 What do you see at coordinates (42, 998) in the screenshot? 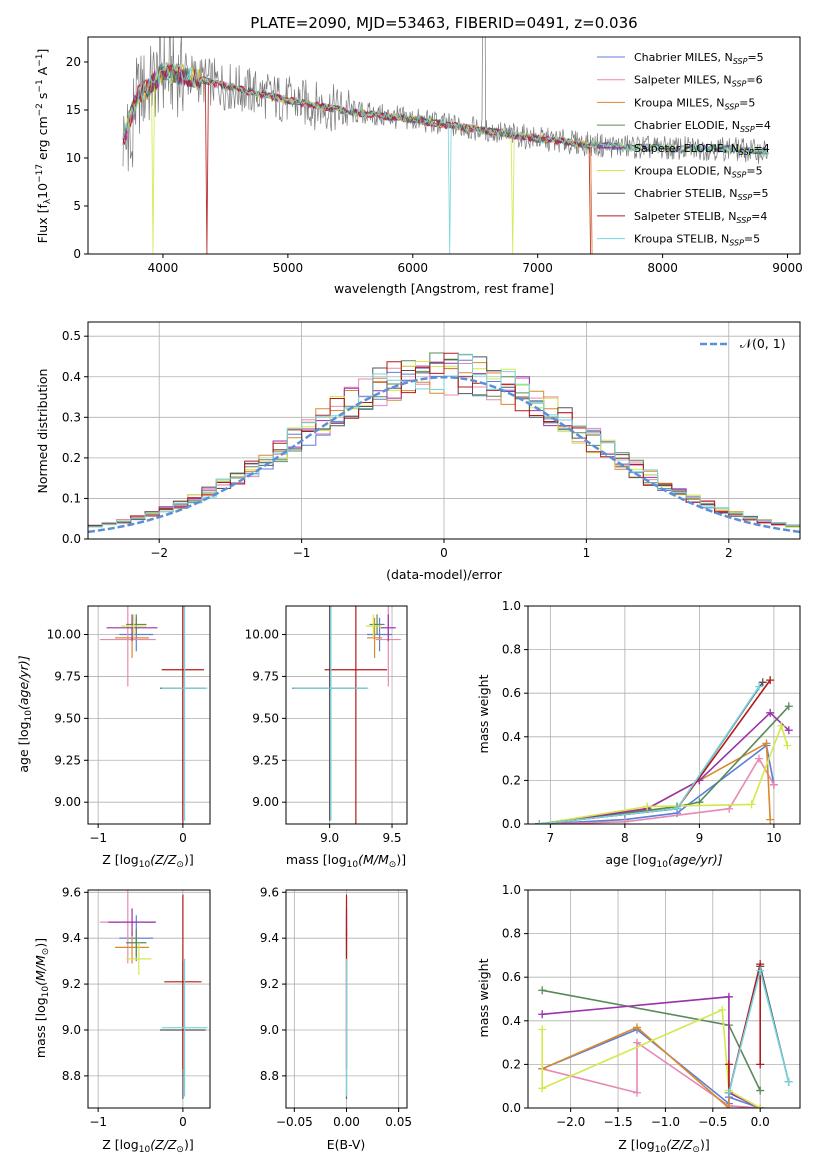
I see `z-mass-ylabel: mass [log10(M/M⊙)]` at bounding box center [42, 998].